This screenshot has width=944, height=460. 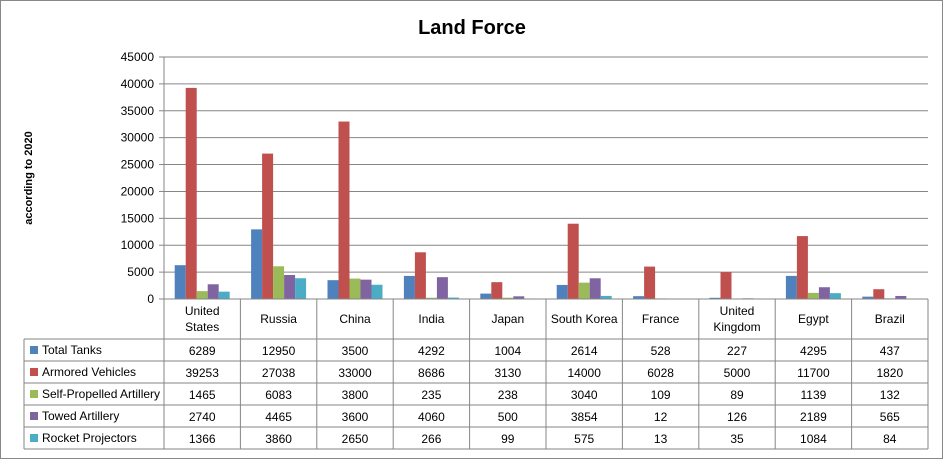 I want to click on category-label: Brazil, so click(x=890, y=319).